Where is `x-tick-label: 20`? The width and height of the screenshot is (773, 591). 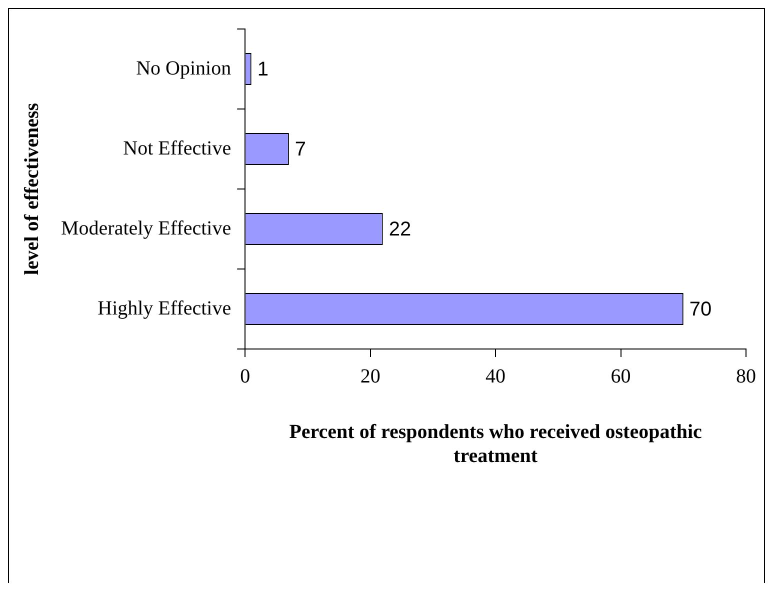
x-tick-label: 20 is located at coordinates (370, 376).